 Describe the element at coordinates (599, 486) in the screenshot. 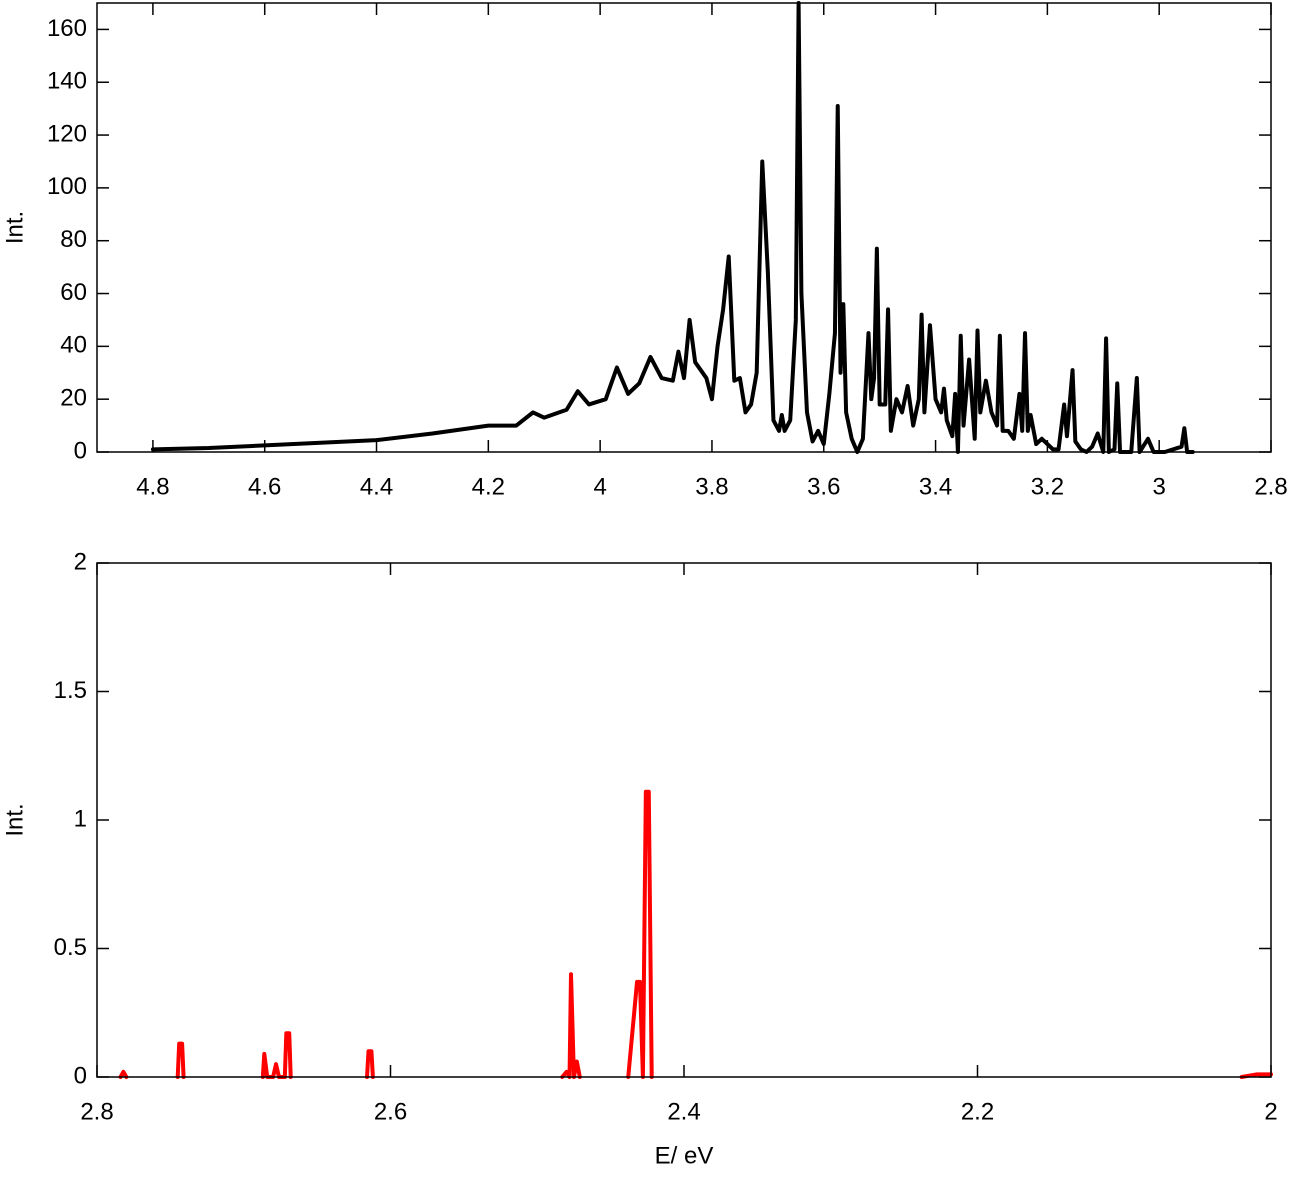

I see `x-tick-label: 4` at that location.